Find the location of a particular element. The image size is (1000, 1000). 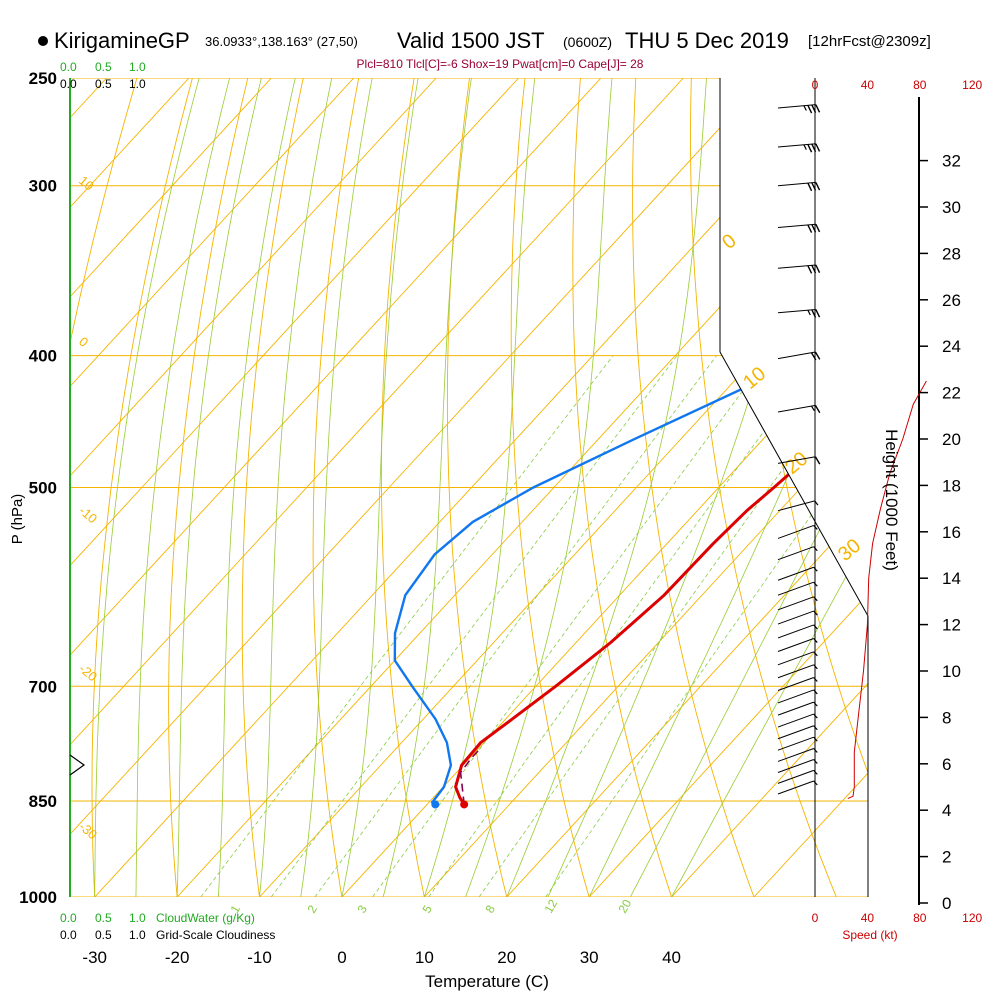

y-axis-title: P (hPa) is located at coordinates (17, 519).